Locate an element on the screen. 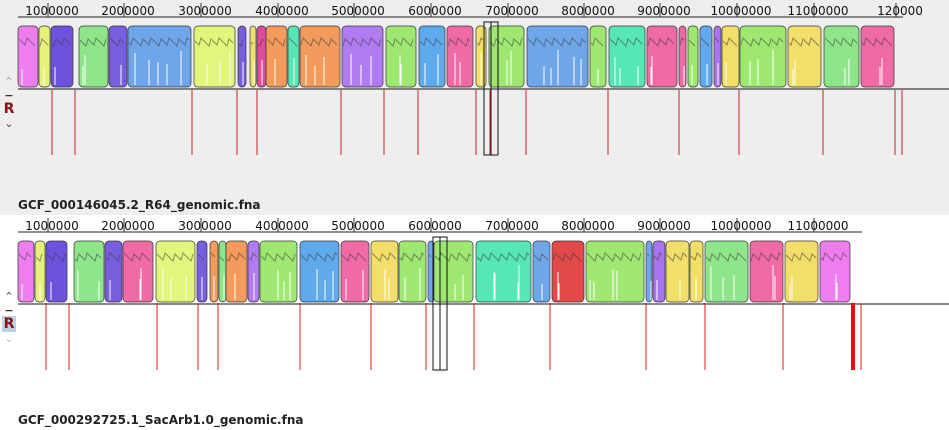 The height and width of the screenshot is (430, 949). track-controls-bottom: ⌃ − R ⌄ is located at coordinates (9, 321).